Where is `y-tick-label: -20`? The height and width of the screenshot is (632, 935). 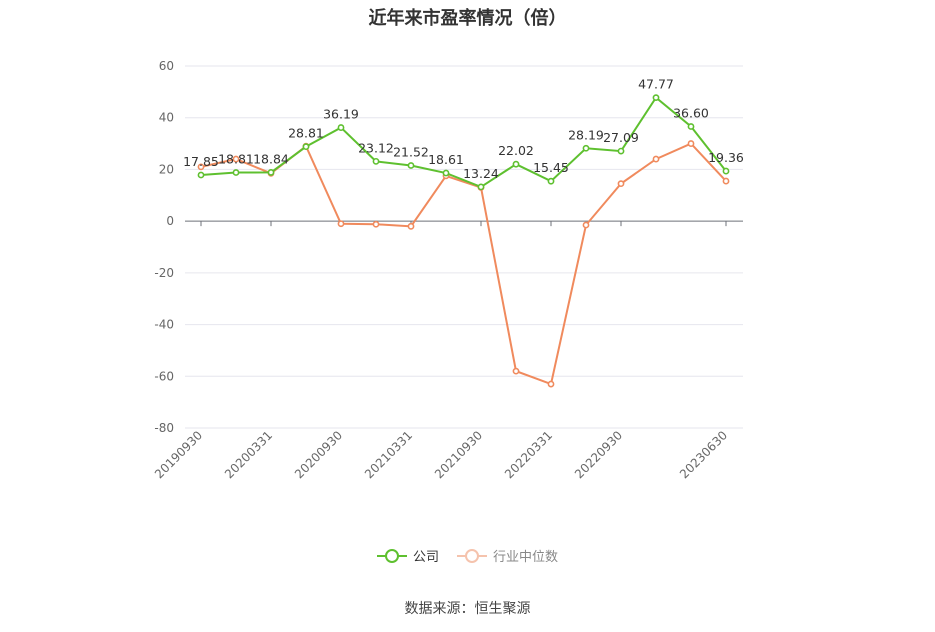 y-tick-label: -20 is located at coordinates (164, 273).